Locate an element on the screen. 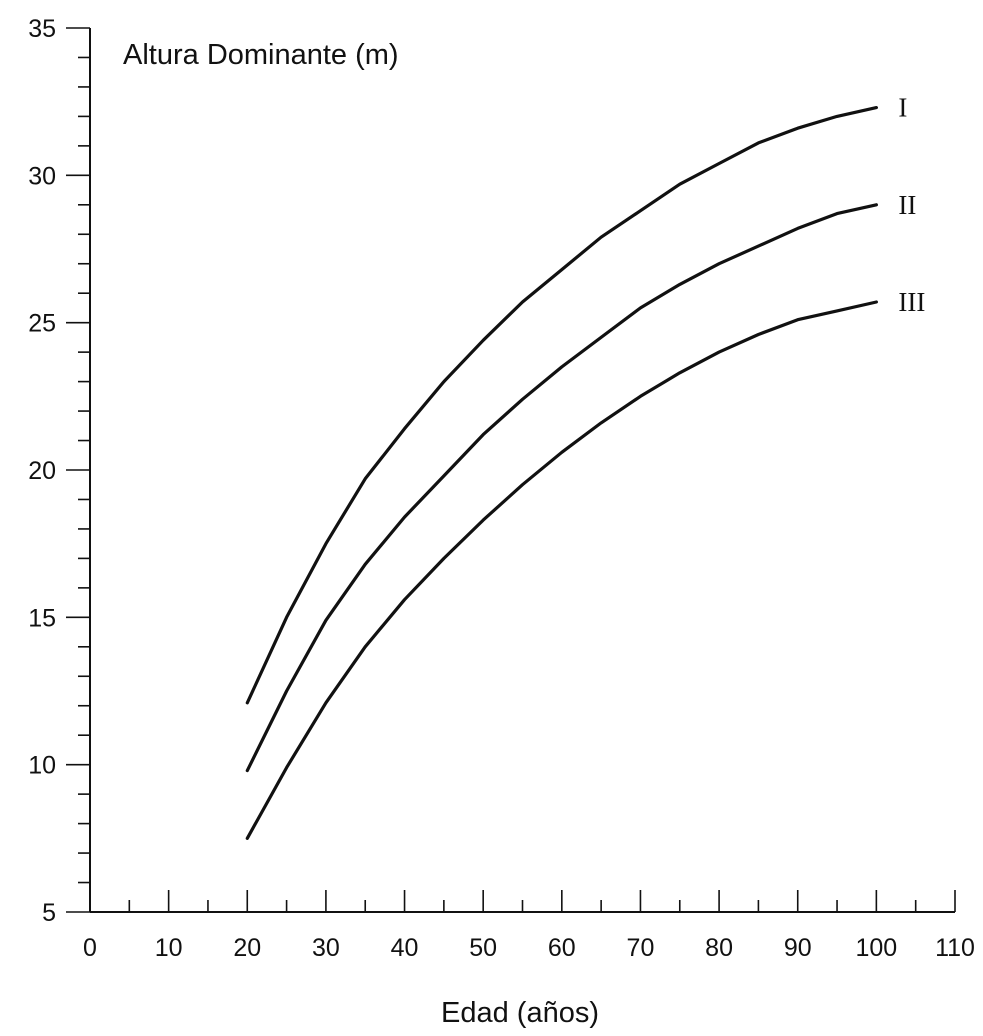 The image size is (983, 1036). series-label-2: II is located at coordinates (907, 205).